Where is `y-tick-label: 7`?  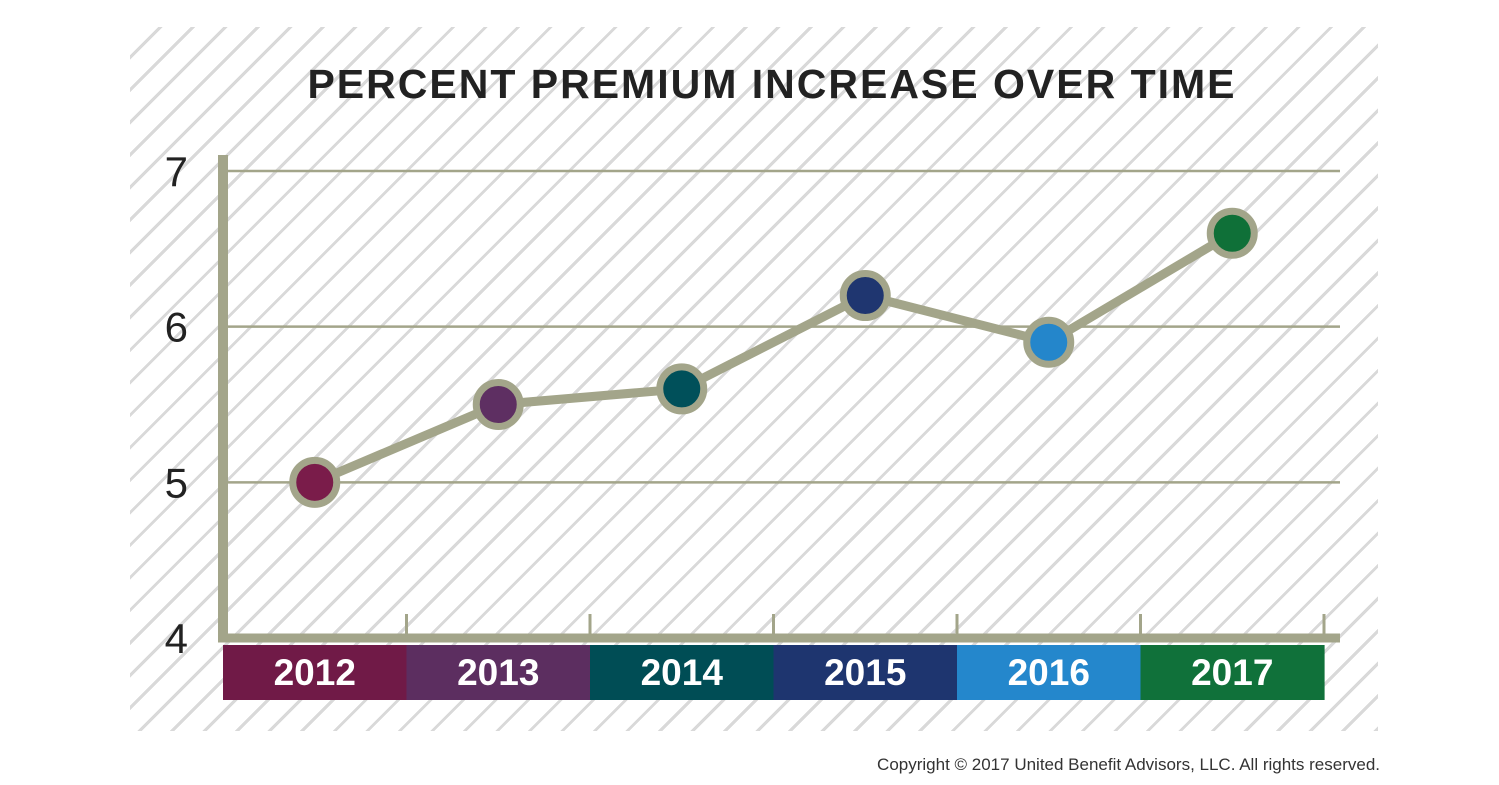 y-tick-label: 7 is located at coordinates (176, 171).